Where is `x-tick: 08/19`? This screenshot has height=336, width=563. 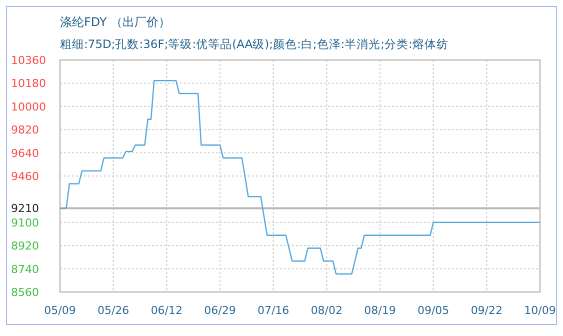 x-tick: 08/19 is located at coordinates (380, 310).